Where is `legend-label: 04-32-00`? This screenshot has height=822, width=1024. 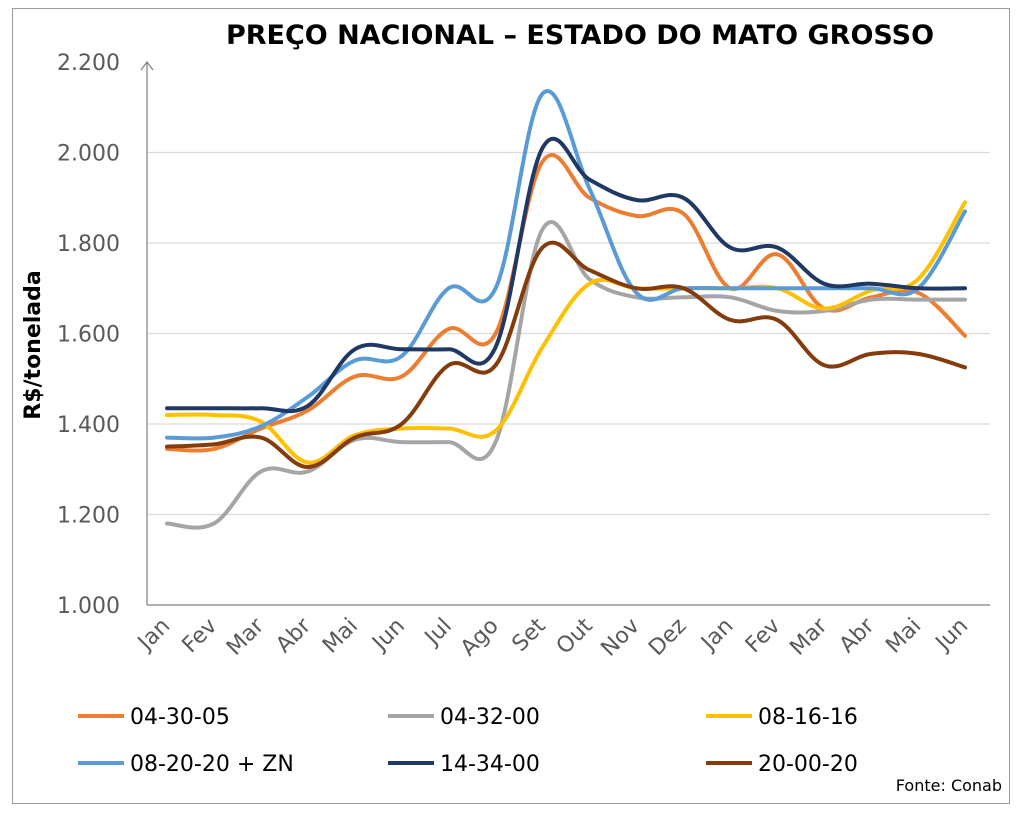 legend-label: 04-32-00 is located at coordinates (490, 717).